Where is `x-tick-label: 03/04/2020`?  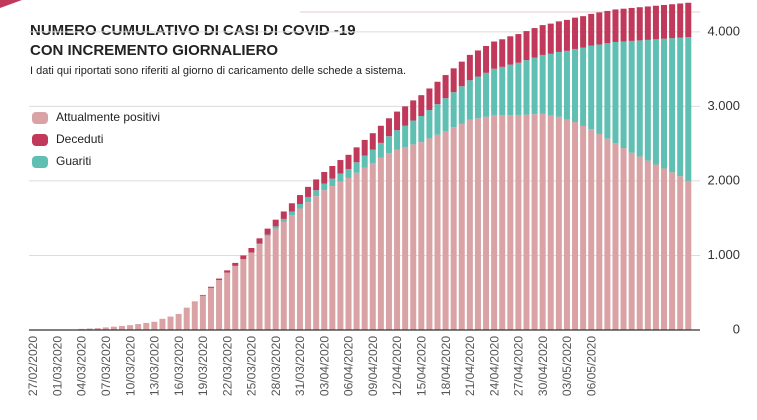 x-tick-label: 03/04/2020 is located at coordinates (324, 366).